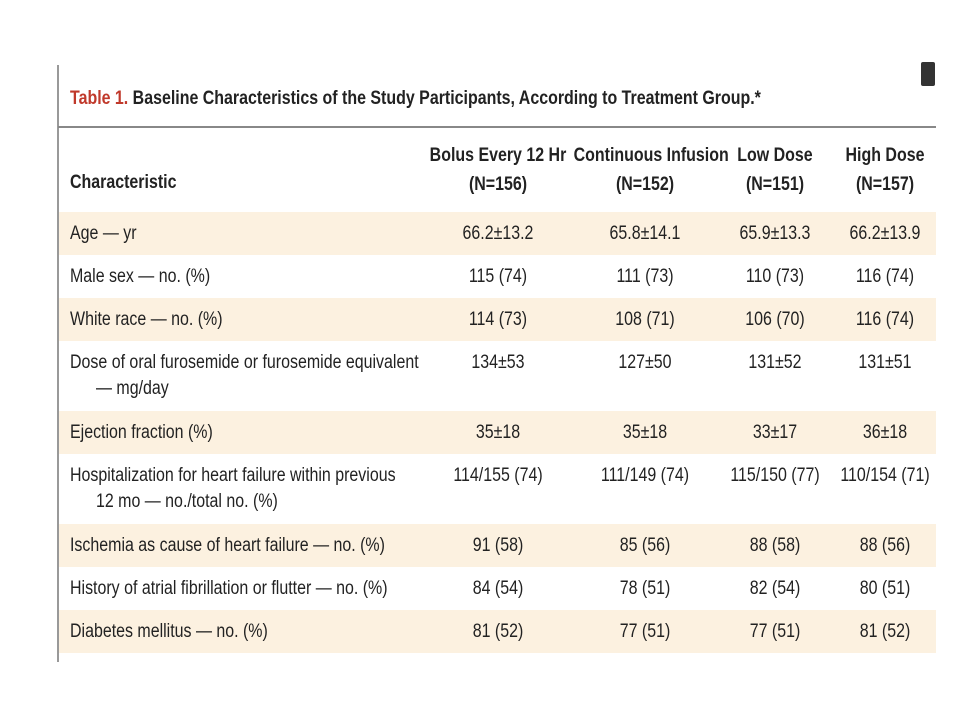 This screenshot has width=960, height=720. I want to click on cell: 88 (58), so click(775, 545).